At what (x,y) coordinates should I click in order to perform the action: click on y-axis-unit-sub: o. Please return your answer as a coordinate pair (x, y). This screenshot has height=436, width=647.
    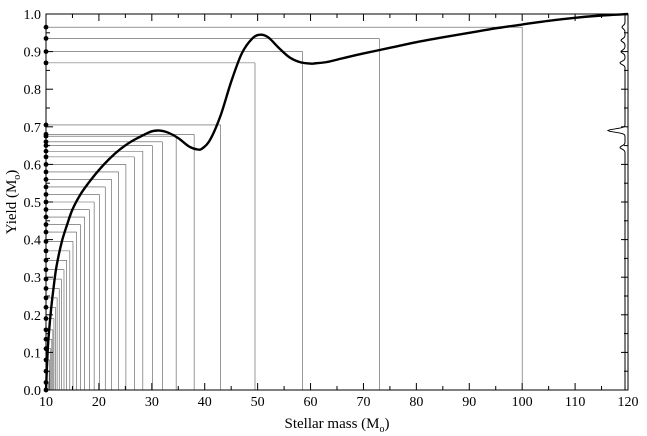
    Looking at the image, I should click on (17, 177).